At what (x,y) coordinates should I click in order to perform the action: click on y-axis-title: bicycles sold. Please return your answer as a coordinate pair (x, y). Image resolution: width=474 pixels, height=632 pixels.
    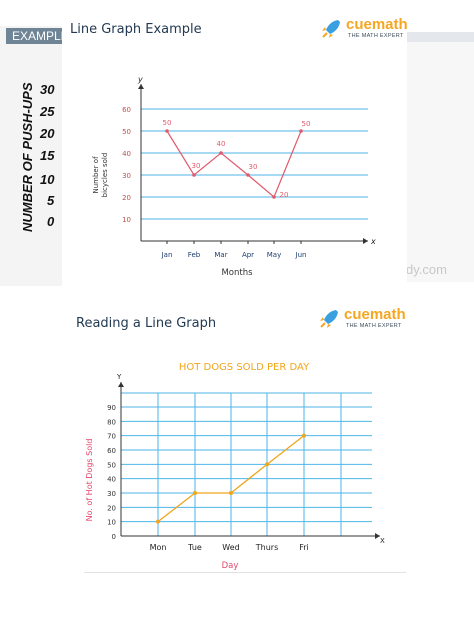
    Looking at the image, I should click on (105, 175).